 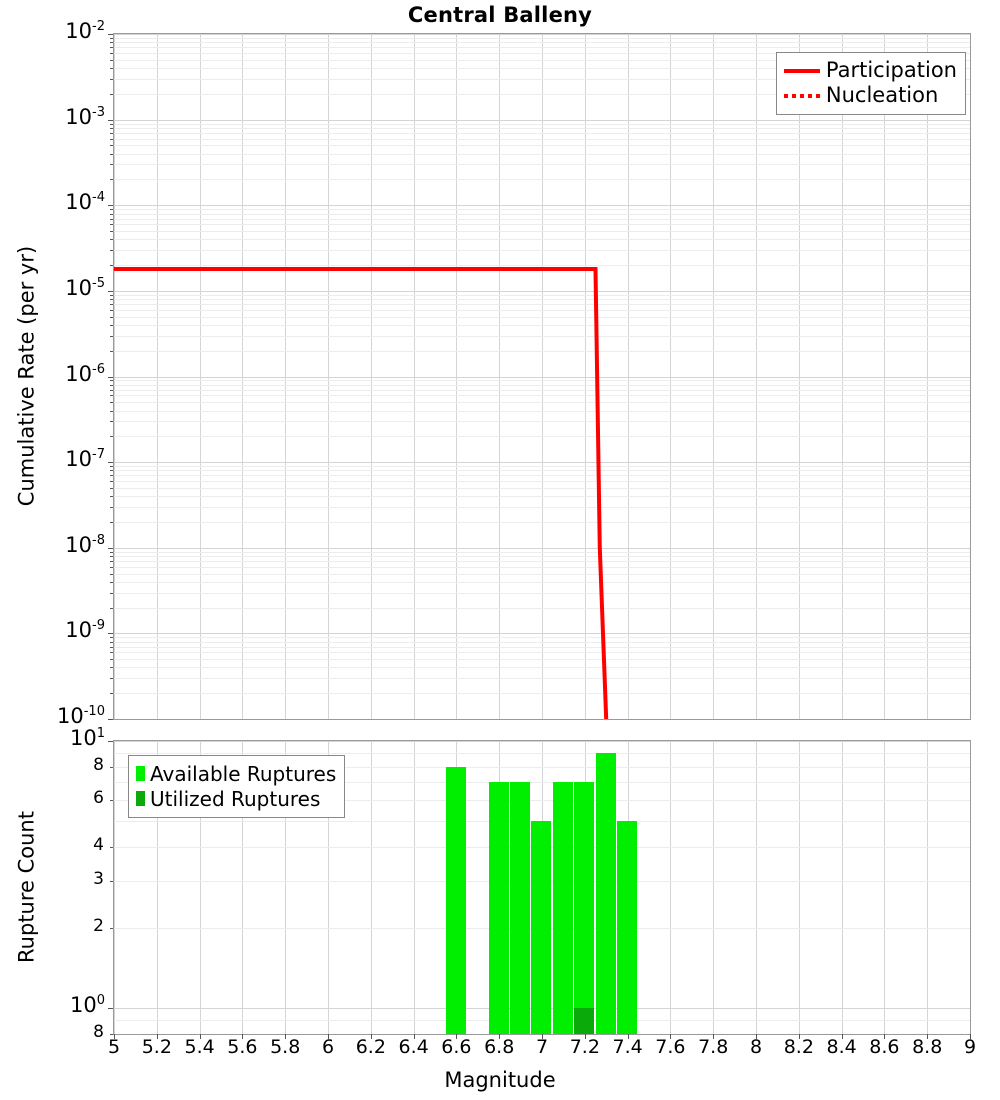 What do you see at coordinates (243, 773) in the screenshot?
I see `legend-label-available-ruptures: Available Ruptures` at bounding box center [243, 773].